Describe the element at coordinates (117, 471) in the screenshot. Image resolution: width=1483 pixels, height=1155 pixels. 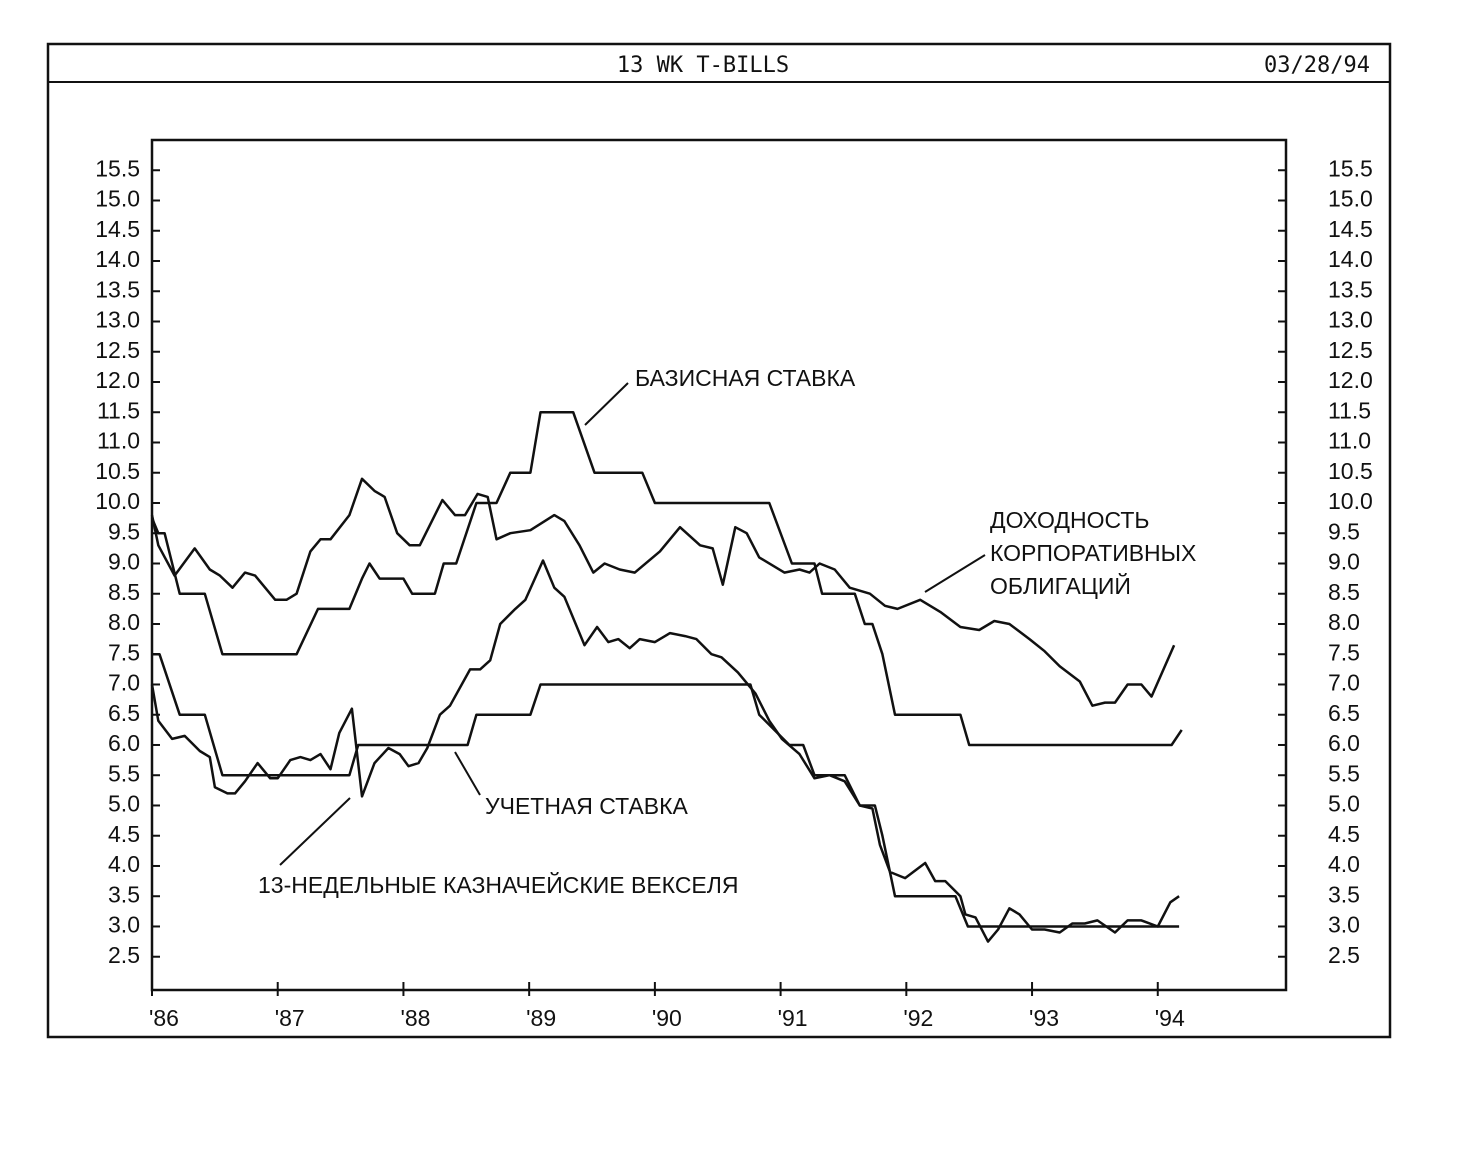
I see `y-tick-label: 10.5` at that location.